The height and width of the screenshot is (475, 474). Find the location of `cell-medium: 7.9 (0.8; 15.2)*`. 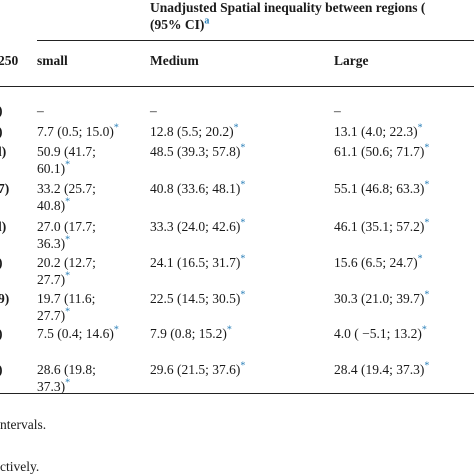

cell-medium: 7.9 (0.8; 15.2)* is located at coordinates (191, 333).